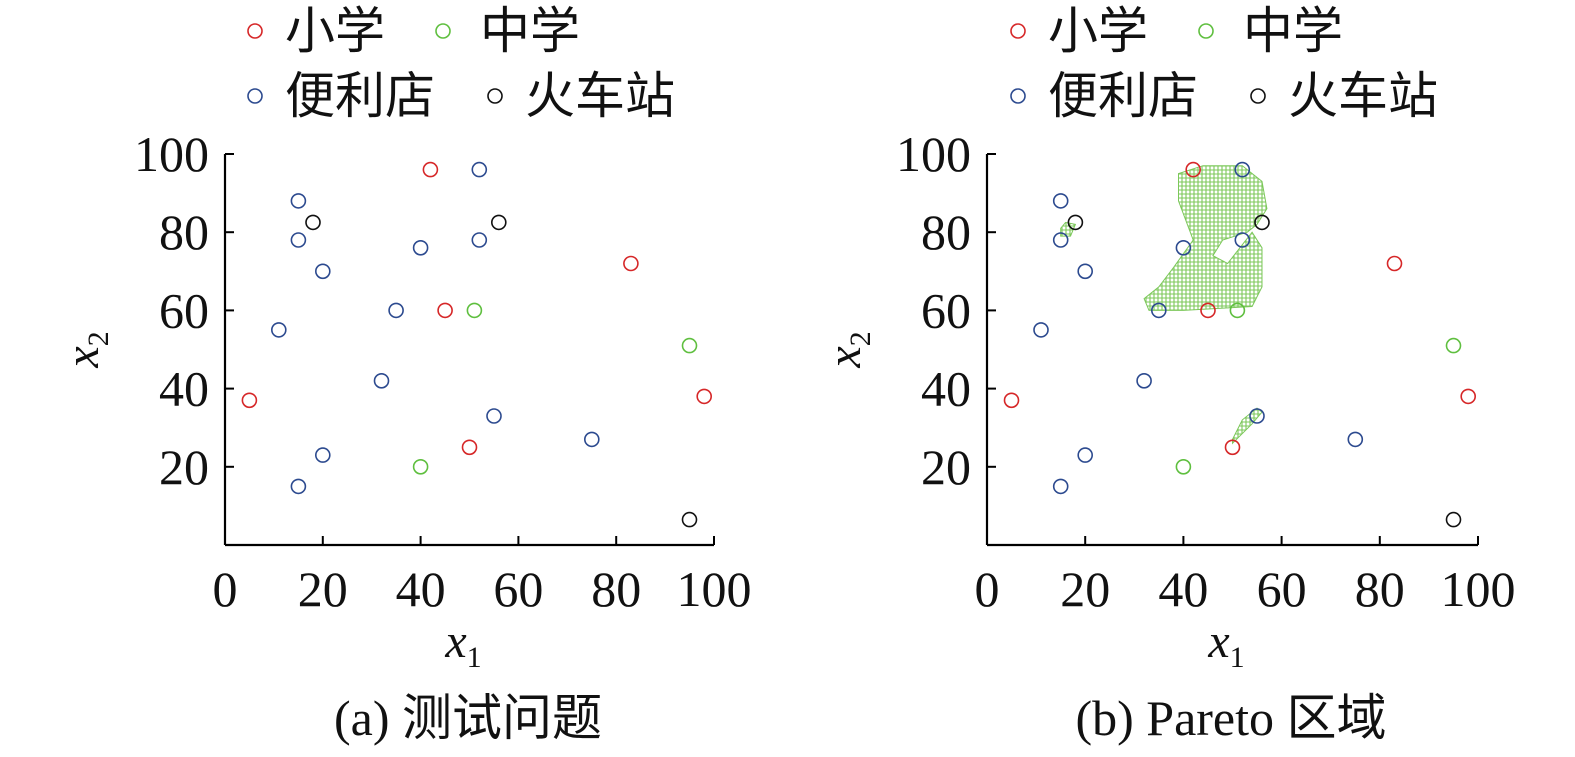 This screenshot has width=1575, height=757. What do you see at coordinates (468, 718) in the screenshot?
I see `panel-caption: (a) 测试问题` at bounding box center [468, 718].